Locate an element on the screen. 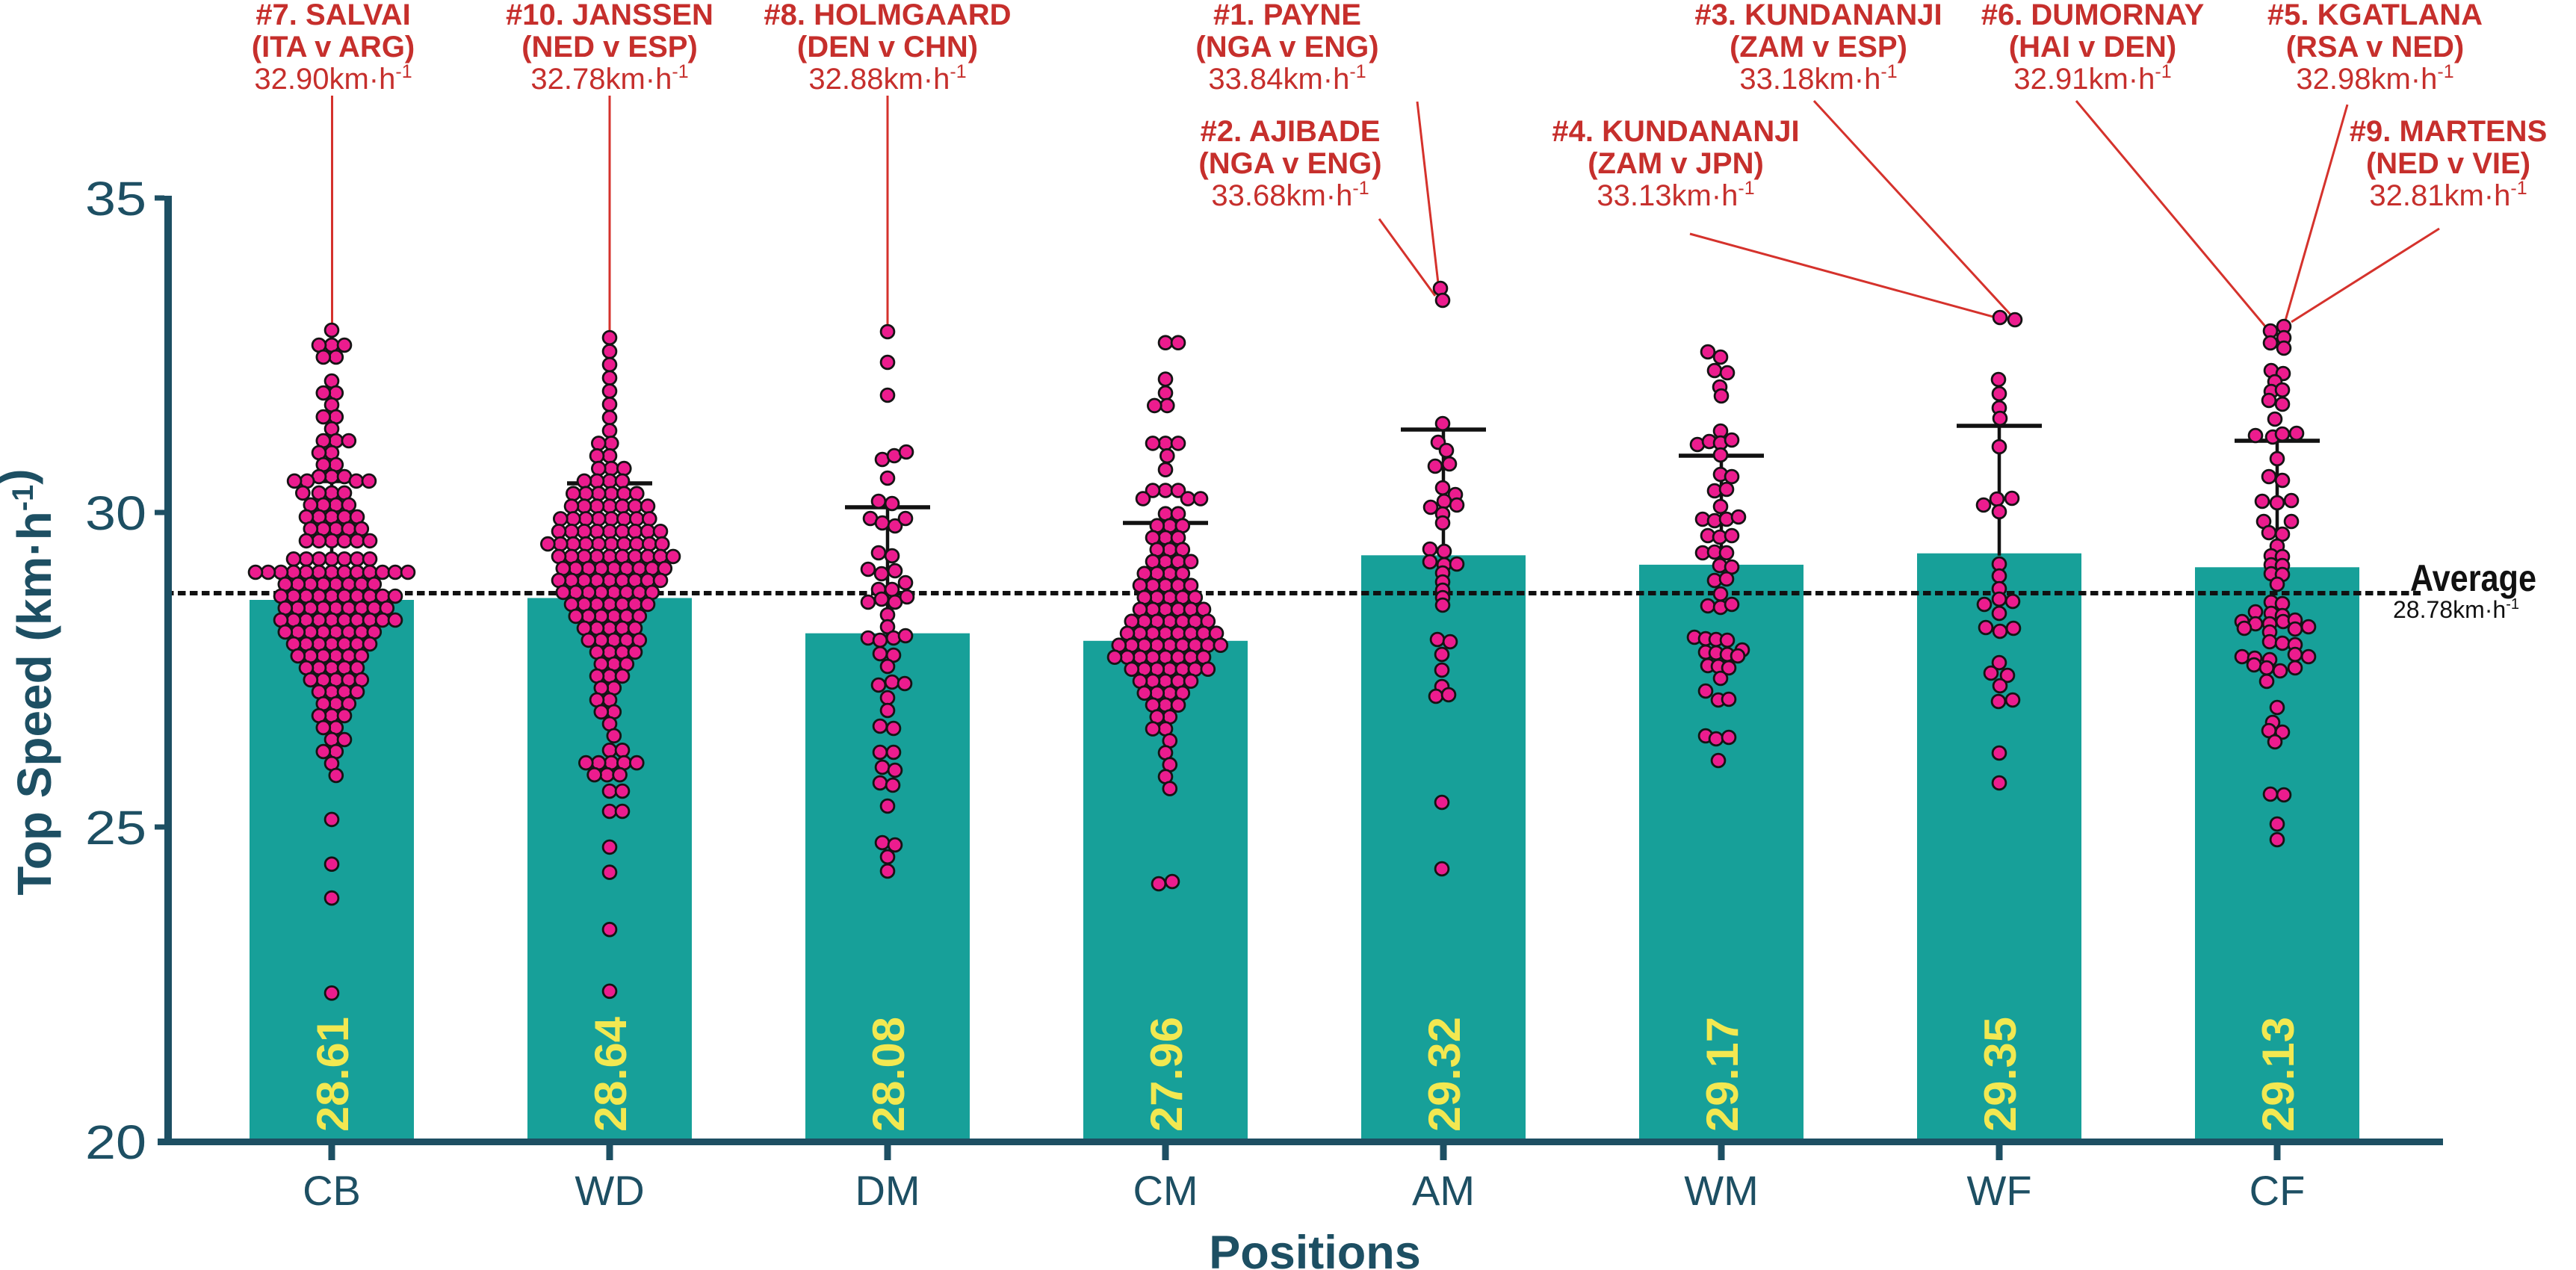 The height and width of the screenshot is (1270, 2576). svg-text: WD is located at coordinates (609, 1190).